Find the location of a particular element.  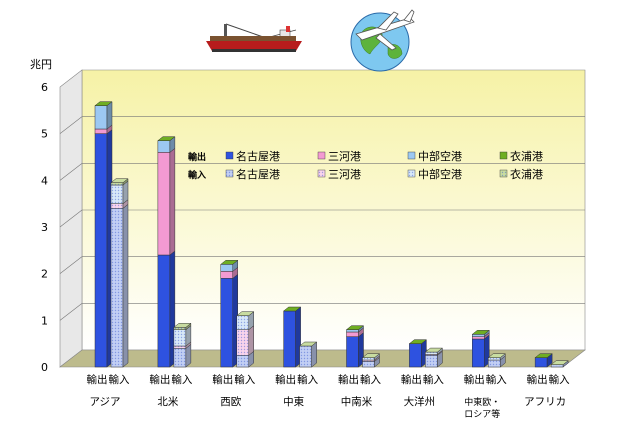

y-axis: 0 1 2 3 4 5 6 is located at coordinates (44, 227).